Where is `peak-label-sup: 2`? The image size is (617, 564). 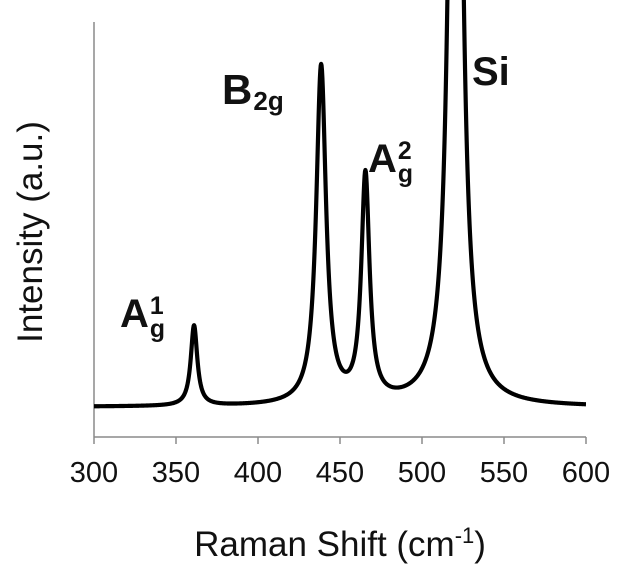
peak-label-sup: 2 is located at coordinates (405, 151).